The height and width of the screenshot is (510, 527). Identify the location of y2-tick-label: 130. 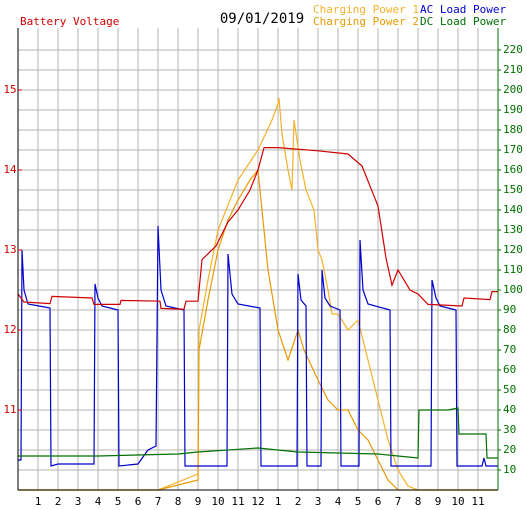
(513, 229).